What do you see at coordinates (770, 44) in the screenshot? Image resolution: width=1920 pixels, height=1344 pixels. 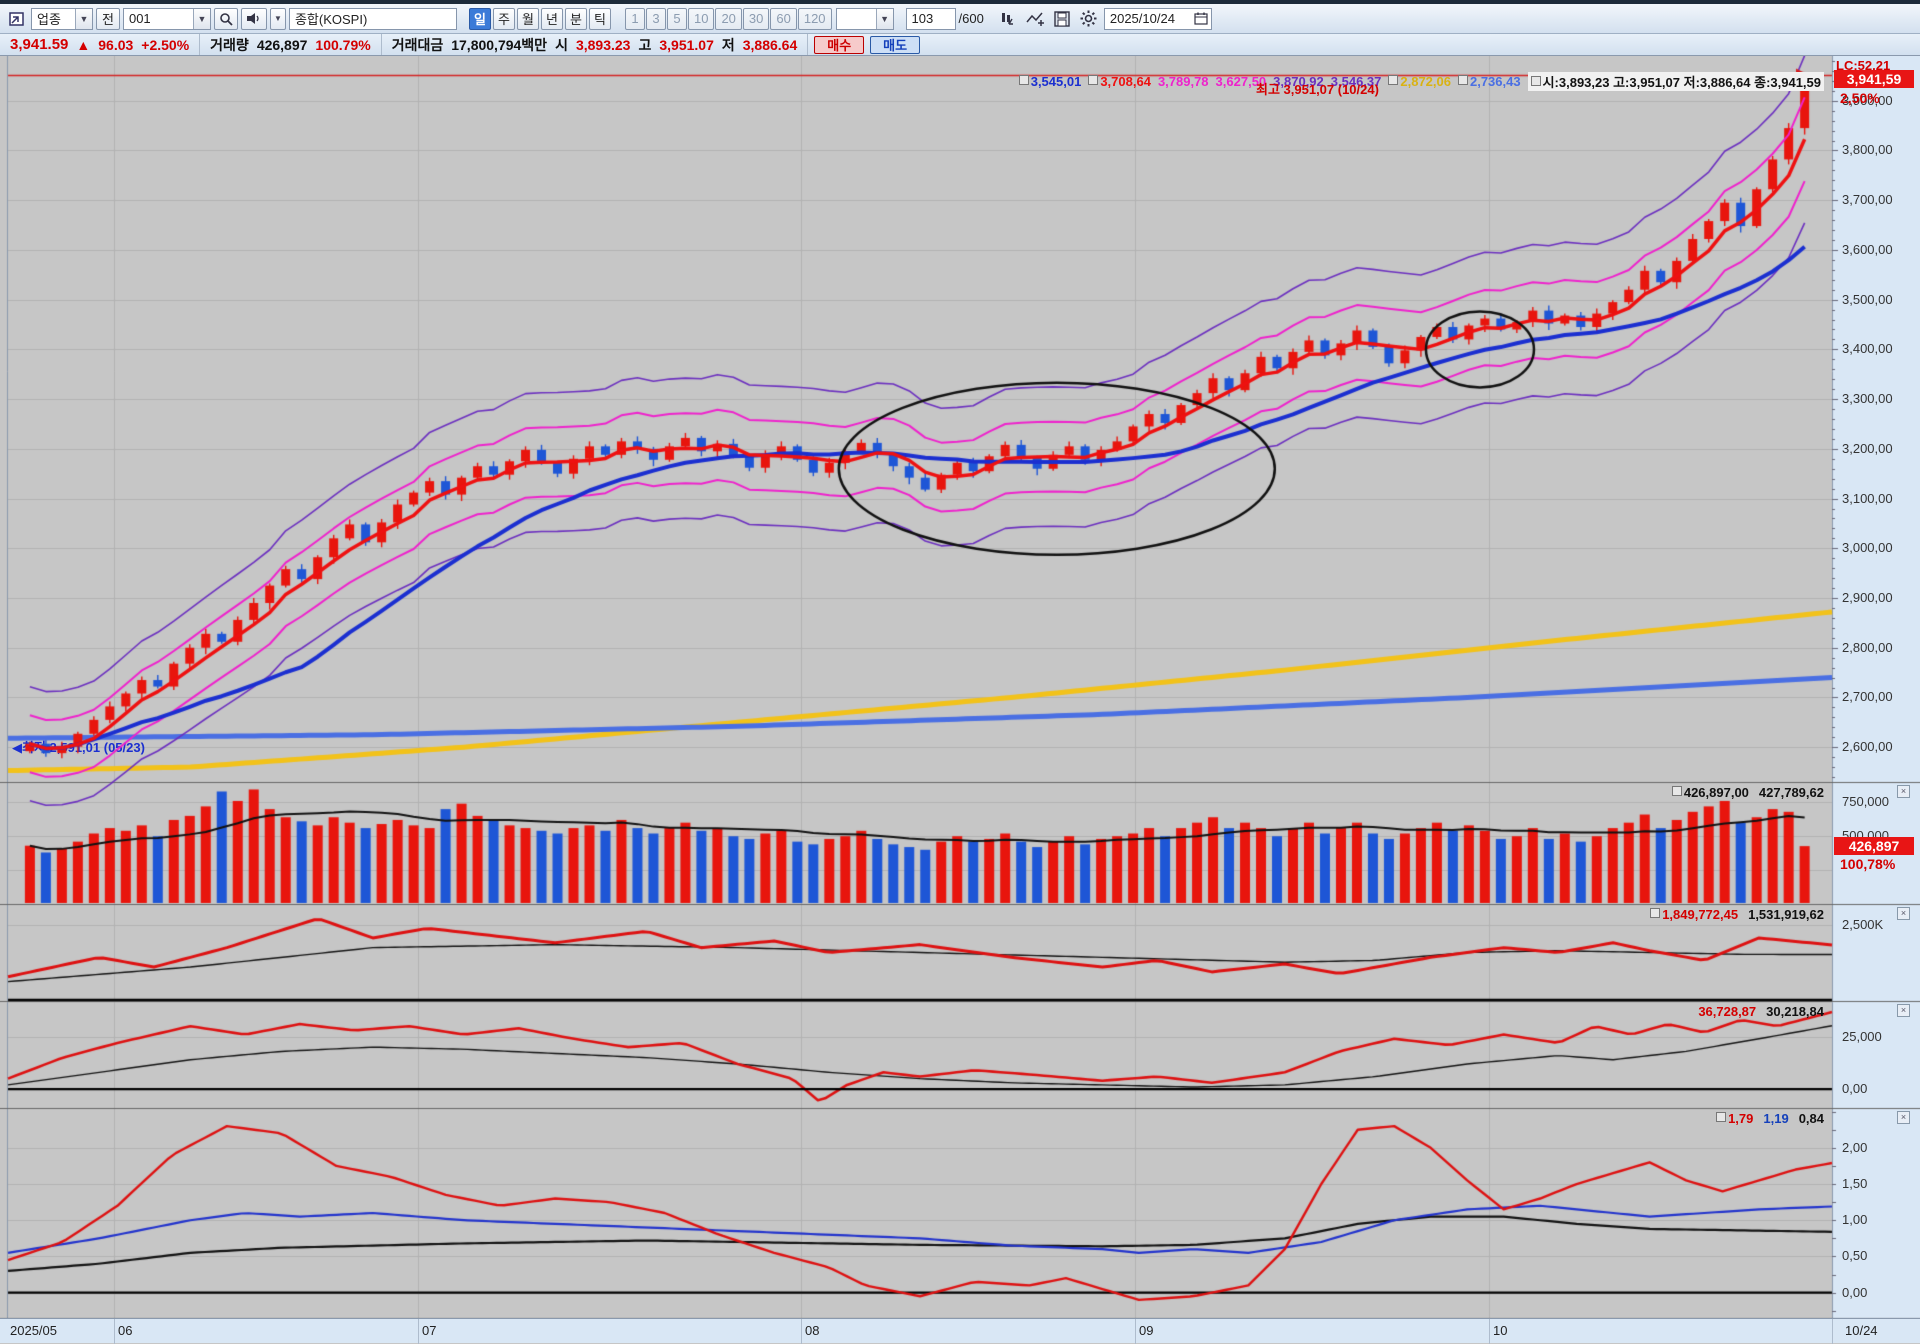 I see `low-value: 3,886.64` at bounding box center [770, 44].